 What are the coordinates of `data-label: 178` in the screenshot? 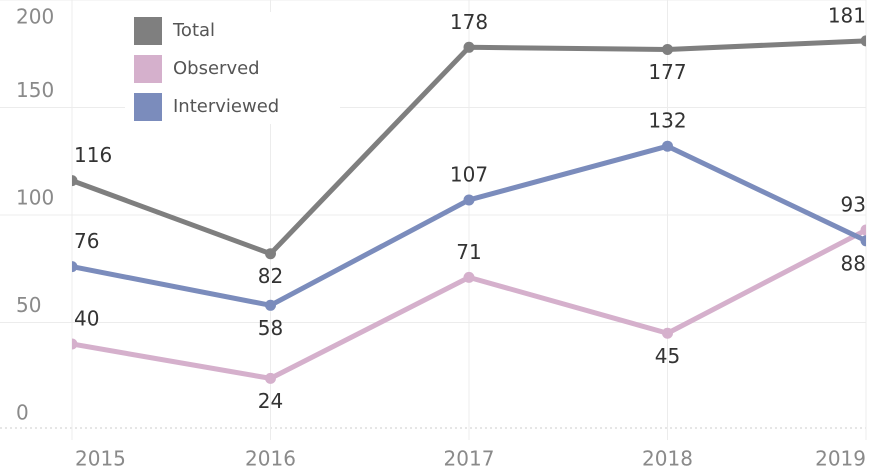 It's located at (469, 22).